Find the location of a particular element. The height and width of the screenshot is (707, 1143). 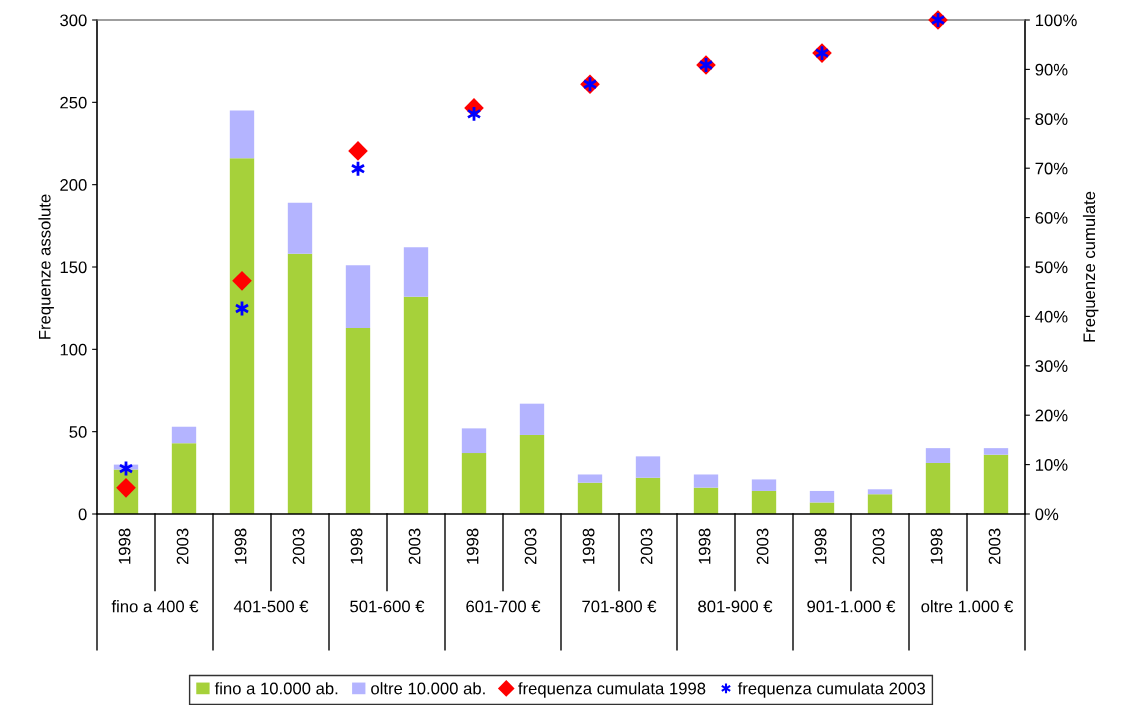

text: 601-700 € is located at coordinates (503, 606).